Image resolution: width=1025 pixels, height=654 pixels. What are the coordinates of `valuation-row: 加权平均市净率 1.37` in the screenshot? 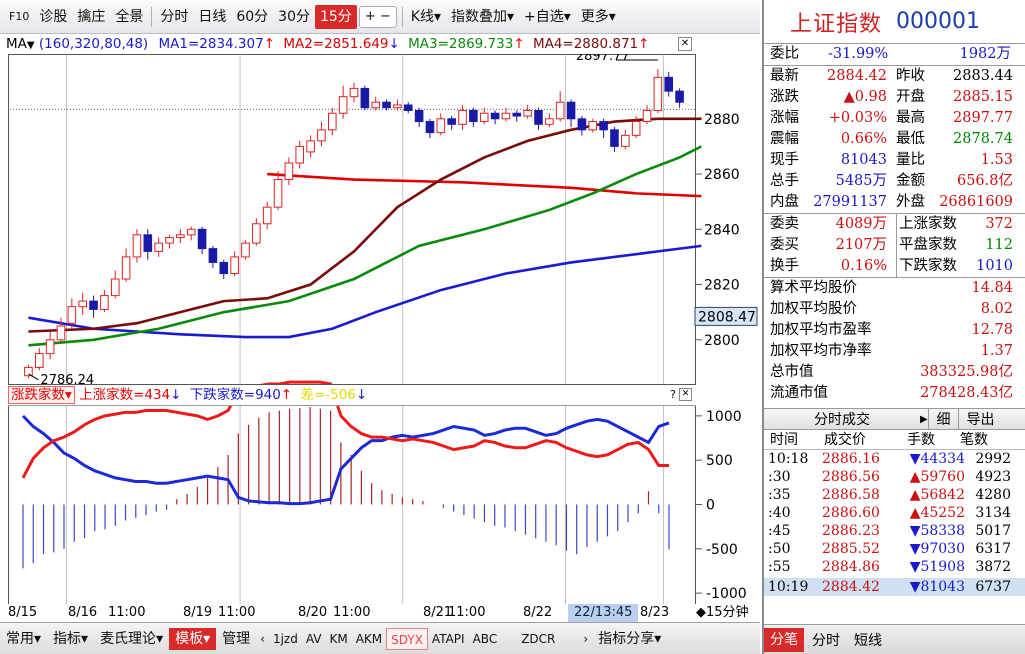 It's located at (894, 351).